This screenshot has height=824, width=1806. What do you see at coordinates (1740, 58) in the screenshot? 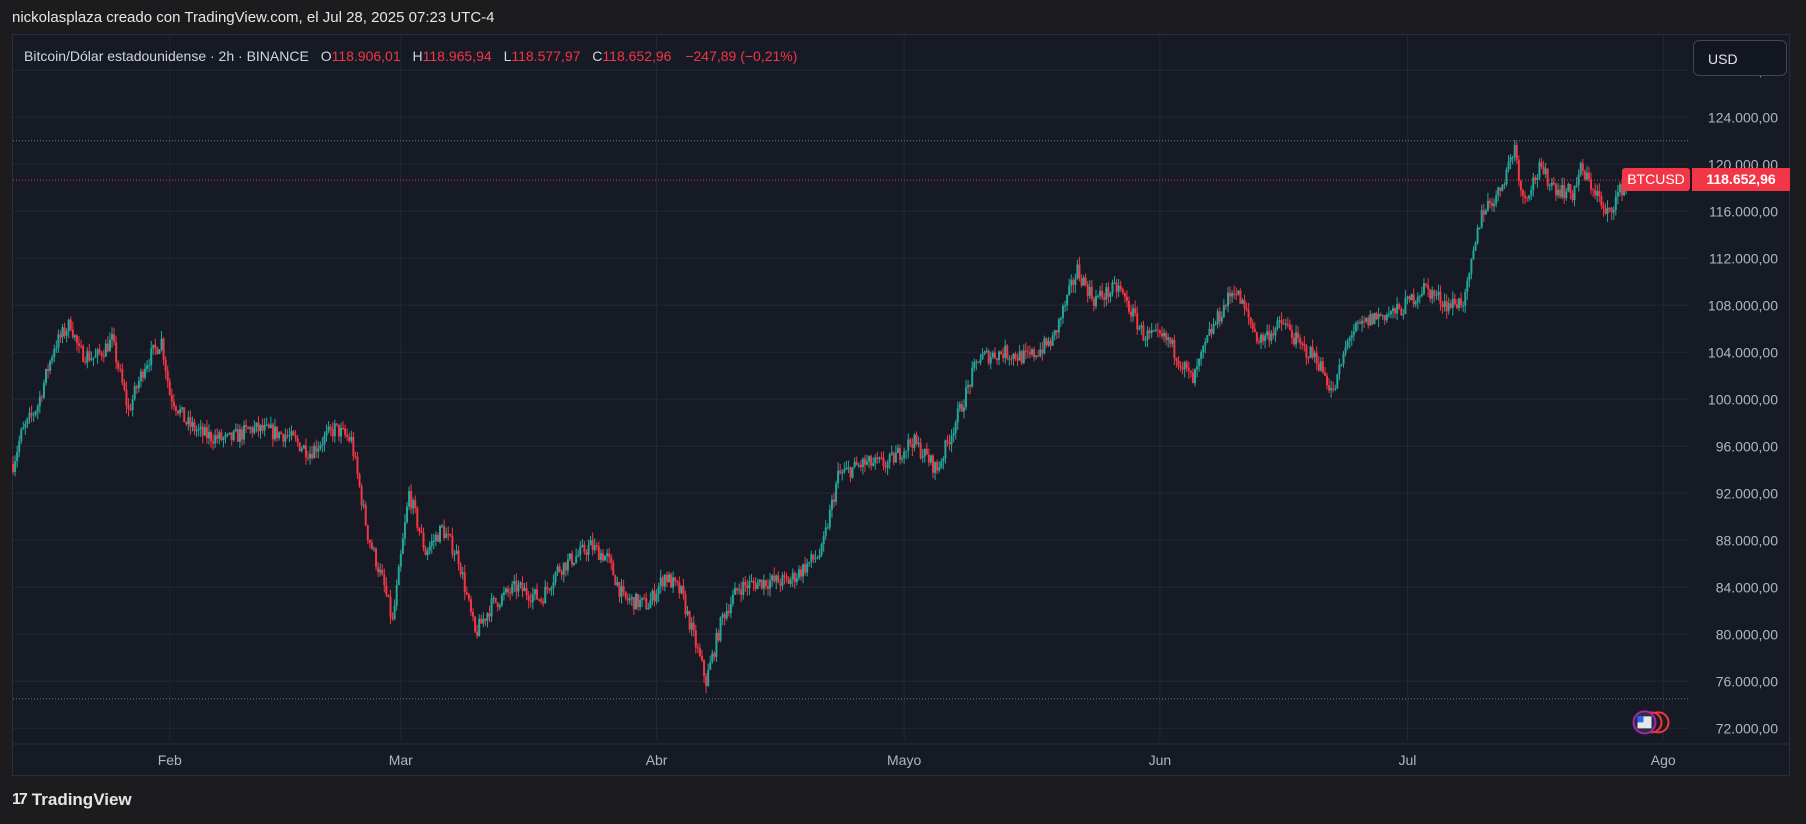
I see `currency-button: USD` at bounding box center [1740, 58].